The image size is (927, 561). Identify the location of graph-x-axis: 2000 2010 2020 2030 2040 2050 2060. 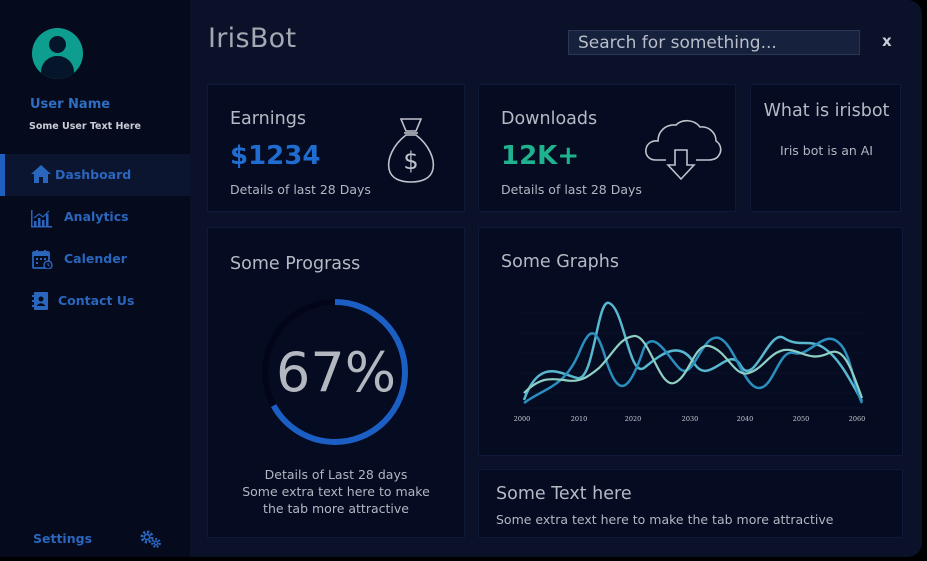
(690, 419).